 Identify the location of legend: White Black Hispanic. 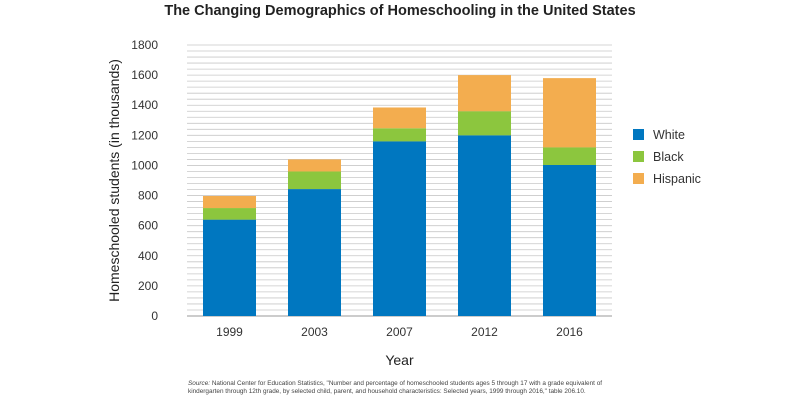
(667, 157).